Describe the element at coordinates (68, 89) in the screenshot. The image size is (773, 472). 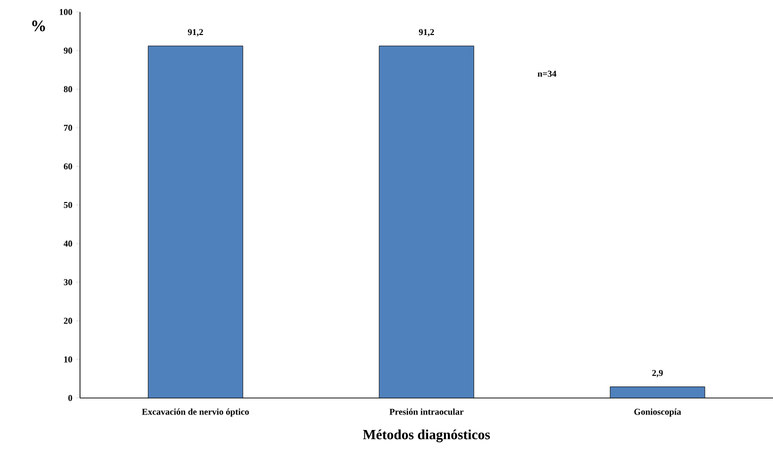
I see `y-tick-label: 80` at that location.